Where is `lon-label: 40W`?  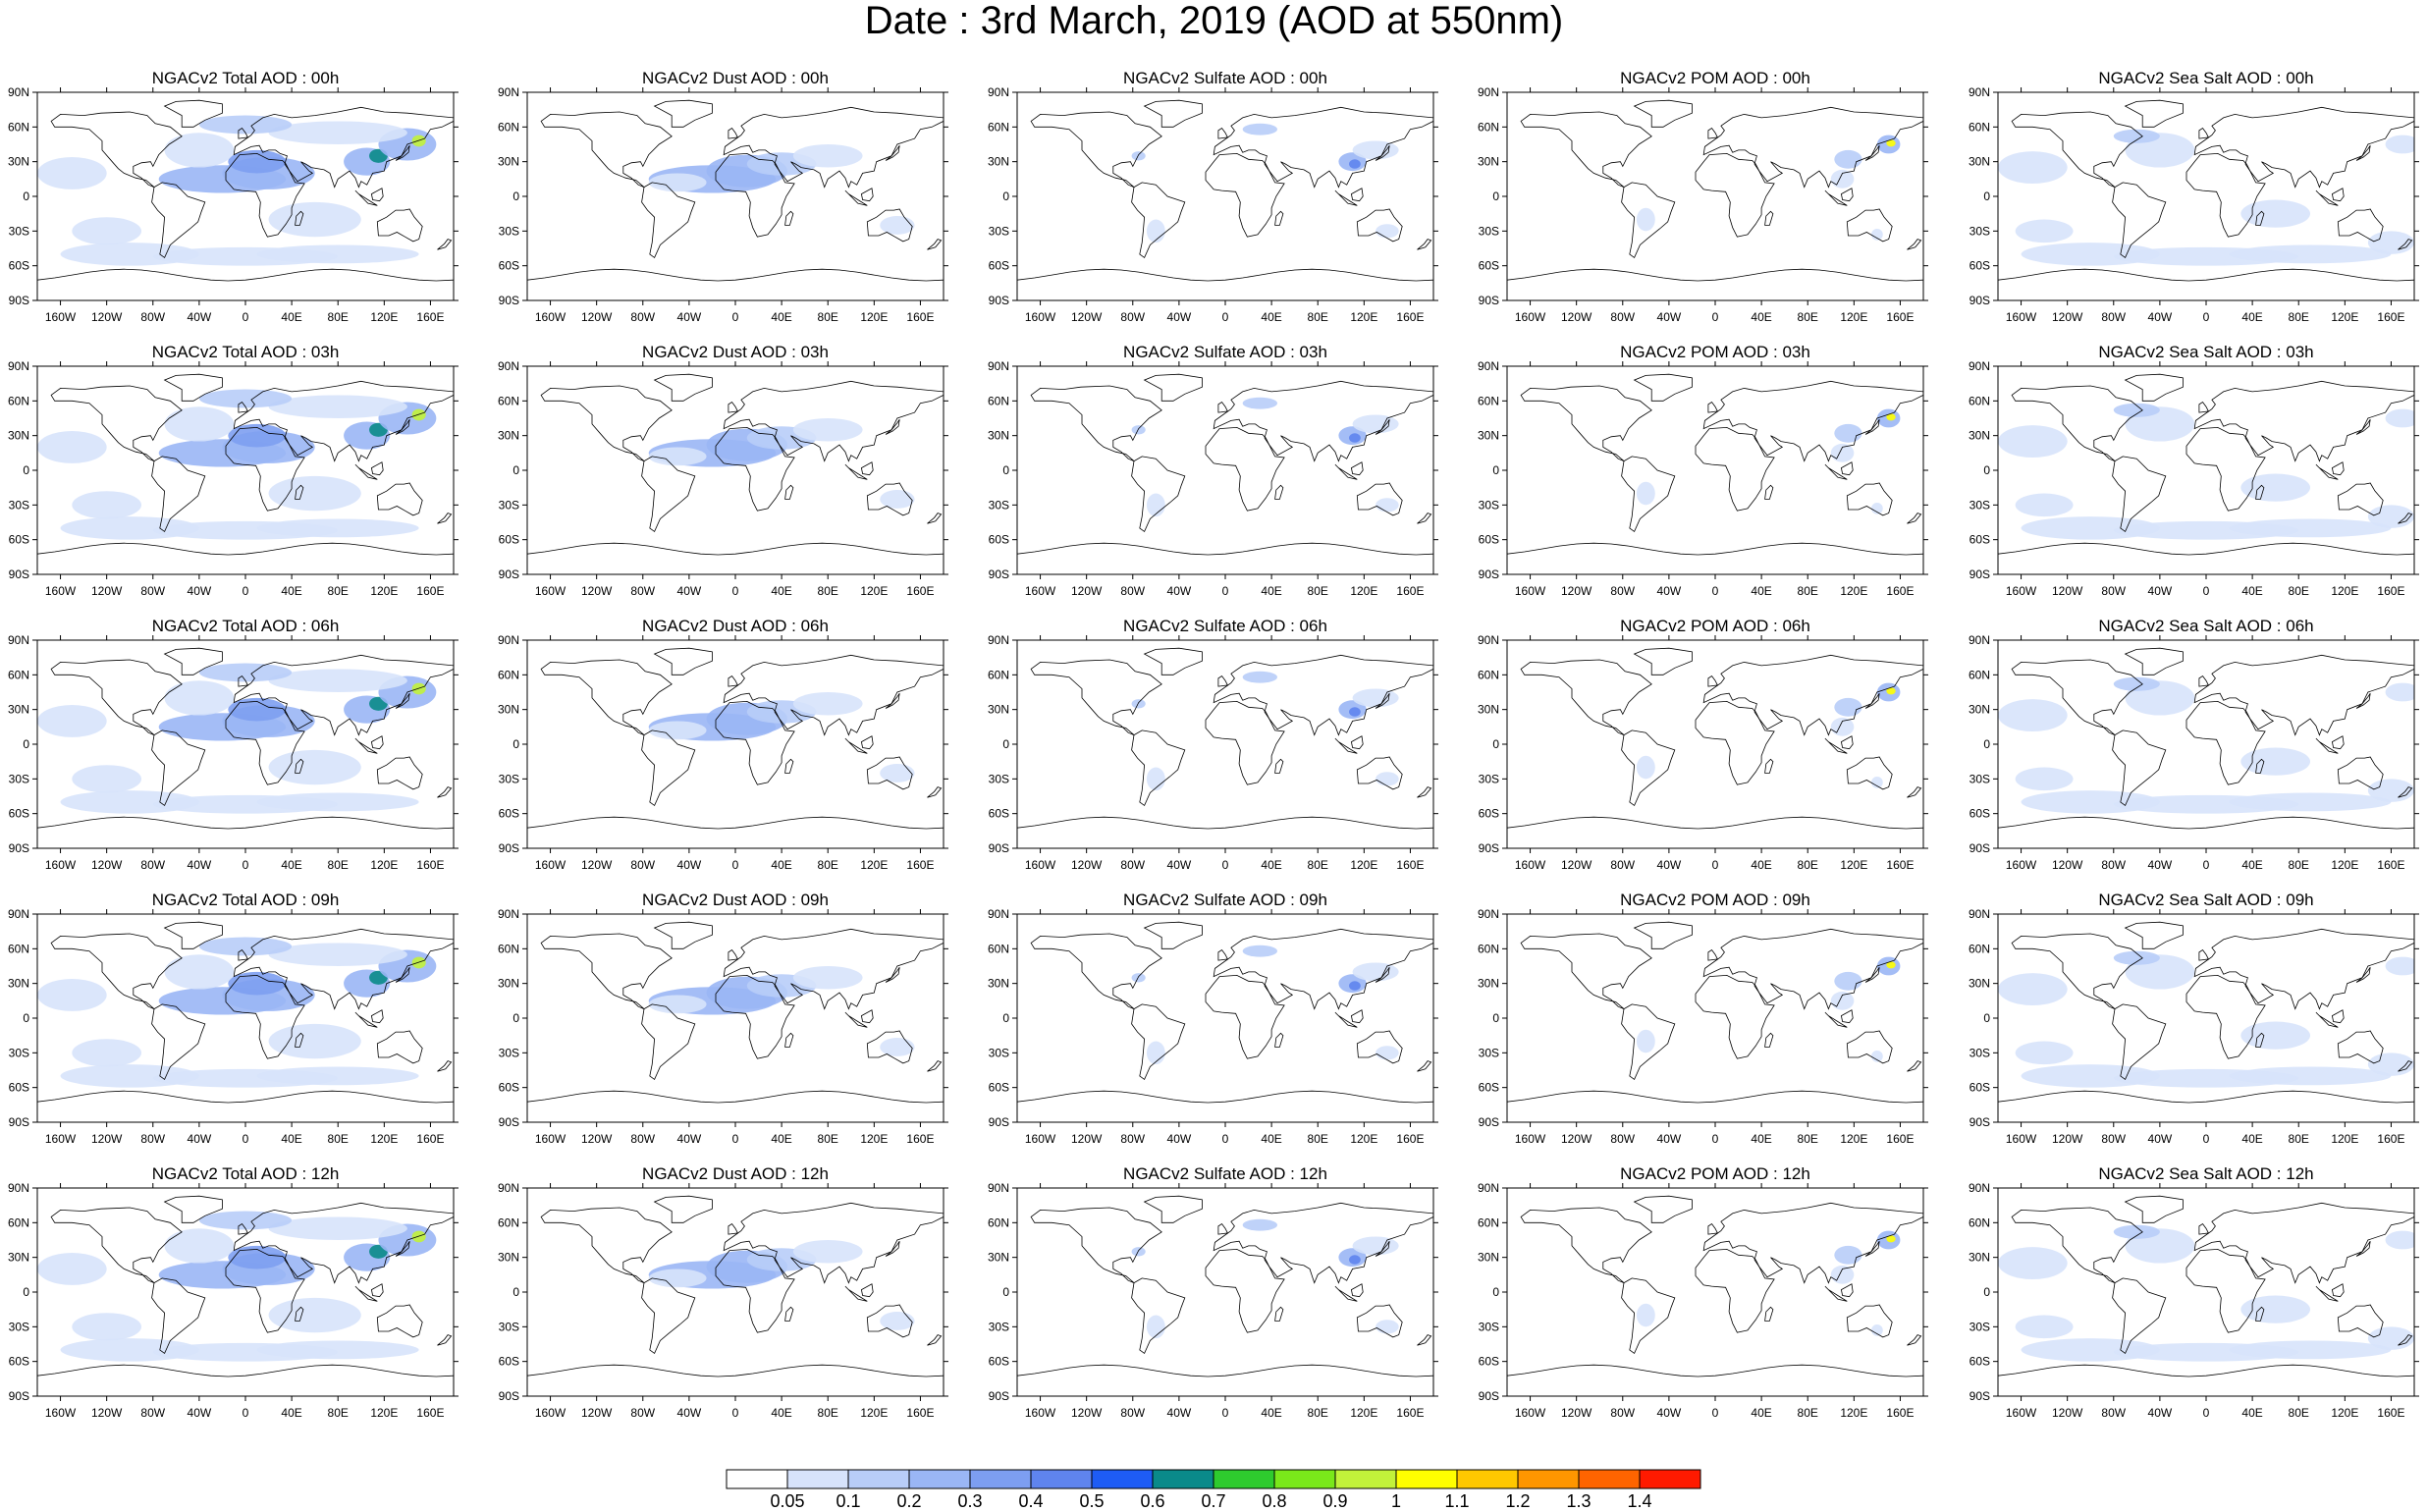 lon-label: 40W is located at coordinates (689, 317).